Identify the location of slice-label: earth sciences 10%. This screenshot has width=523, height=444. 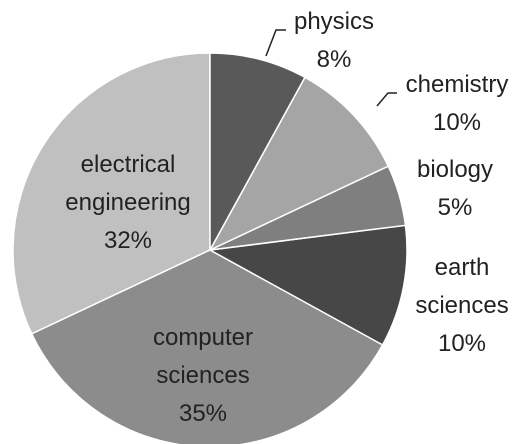
(462, 306).